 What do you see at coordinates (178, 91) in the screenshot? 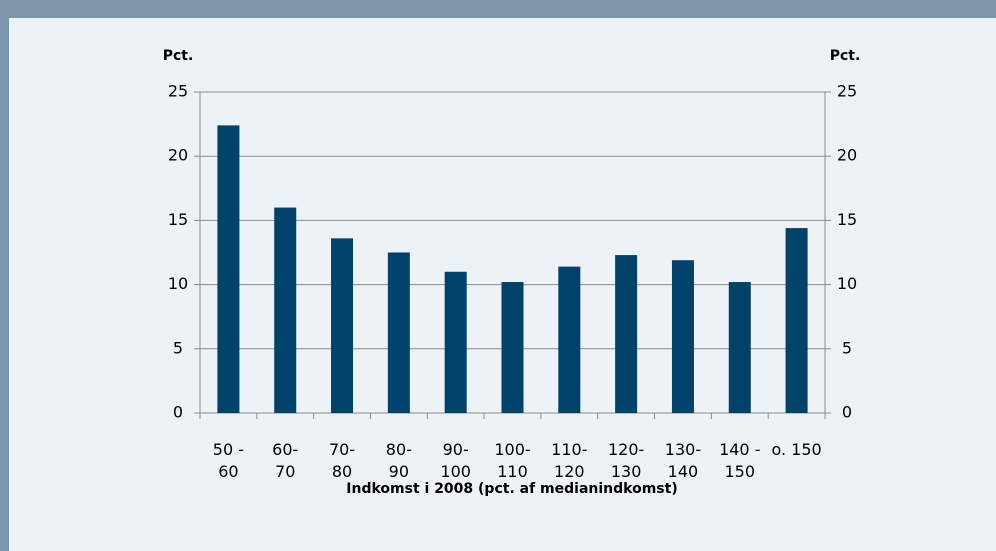
I see `y-tick-label: 25` at bounding box center [178, 91].